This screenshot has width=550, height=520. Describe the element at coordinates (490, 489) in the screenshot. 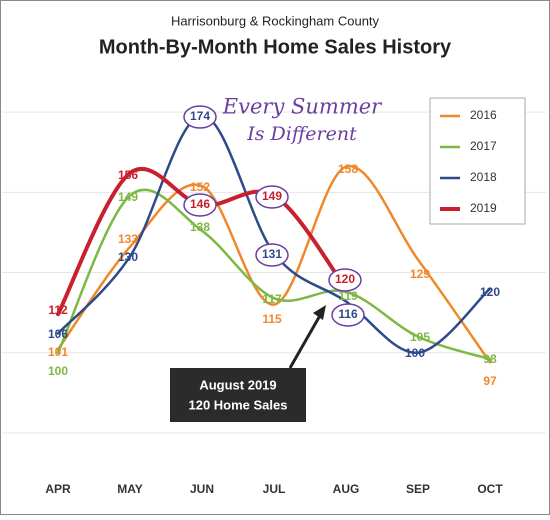

I see `x-tick-label: OCT` at that location.